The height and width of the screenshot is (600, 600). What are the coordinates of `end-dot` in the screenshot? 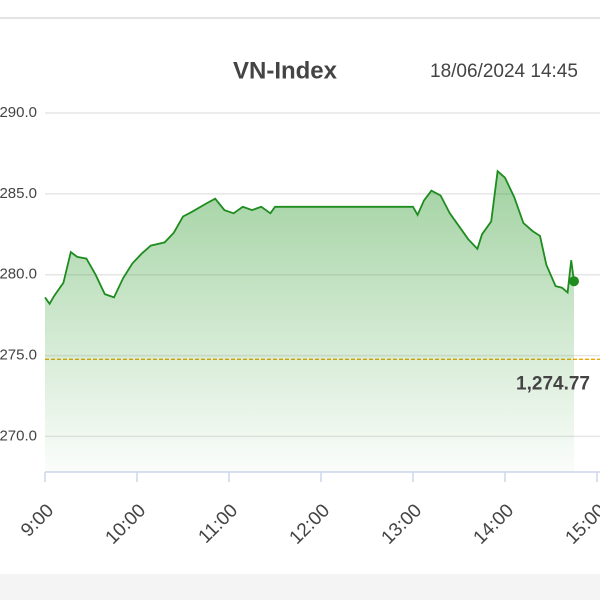 It's located at (574, 281).